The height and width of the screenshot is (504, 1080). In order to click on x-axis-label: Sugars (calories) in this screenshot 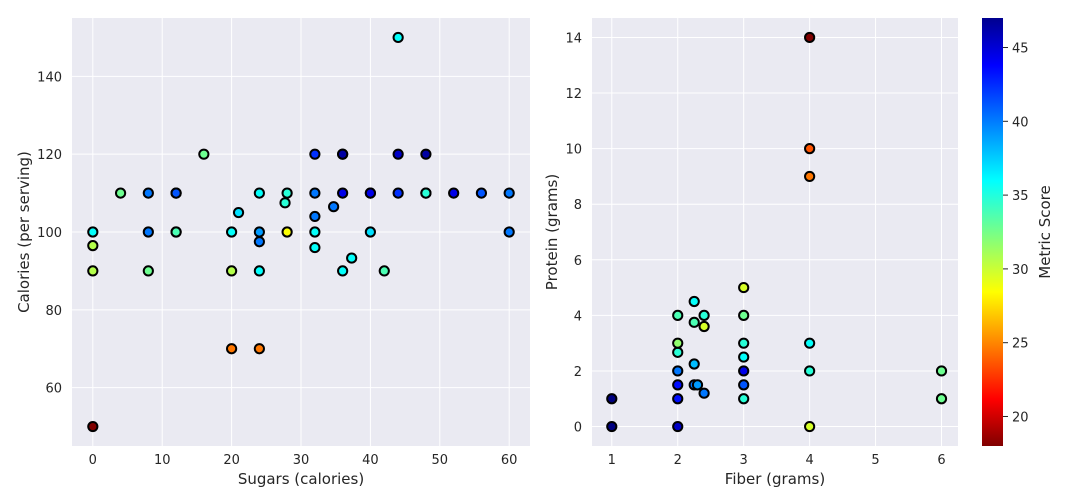, I will do `click(301, 479)`.